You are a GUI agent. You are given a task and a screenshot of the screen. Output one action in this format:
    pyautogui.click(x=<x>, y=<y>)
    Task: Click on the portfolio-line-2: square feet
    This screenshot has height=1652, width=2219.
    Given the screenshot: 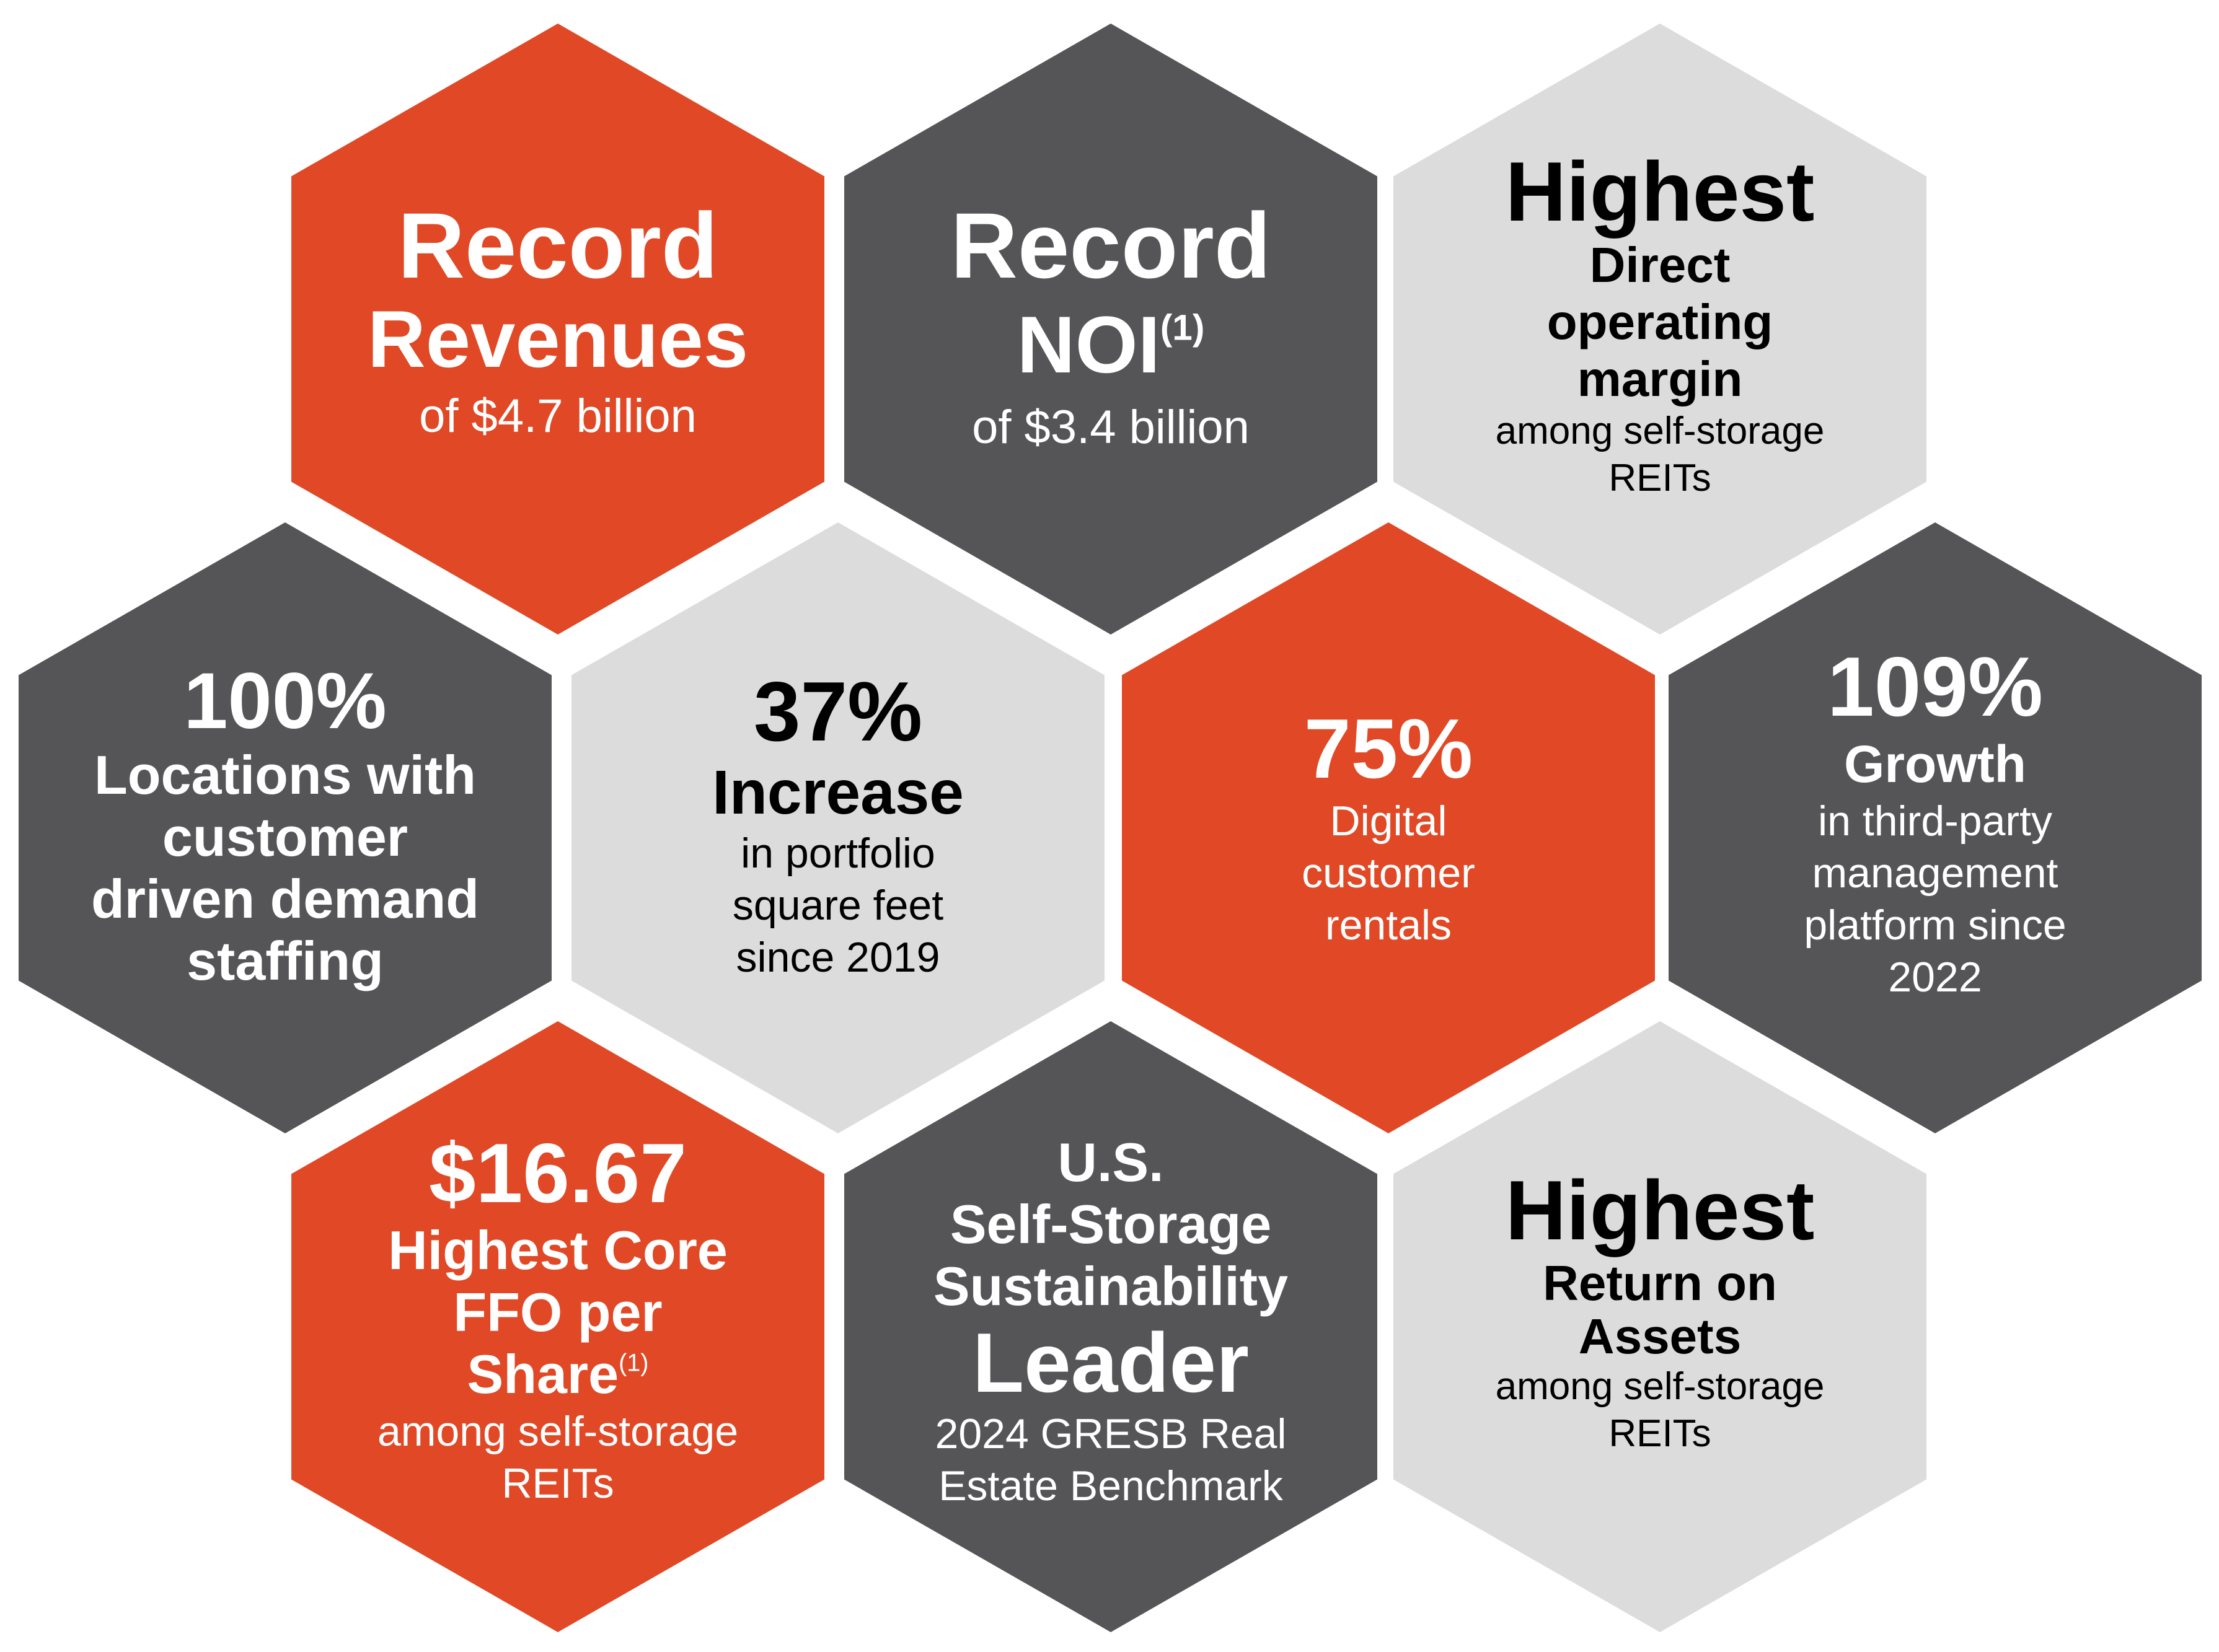 What is the action you would take?
    pyautogui.click(x=838, y=905)
    